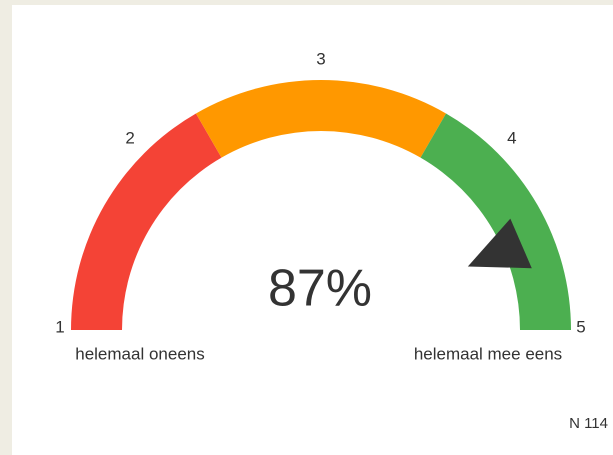 The image size is (613, 455). I want to click on tick-label: 4, so click(511, 138).